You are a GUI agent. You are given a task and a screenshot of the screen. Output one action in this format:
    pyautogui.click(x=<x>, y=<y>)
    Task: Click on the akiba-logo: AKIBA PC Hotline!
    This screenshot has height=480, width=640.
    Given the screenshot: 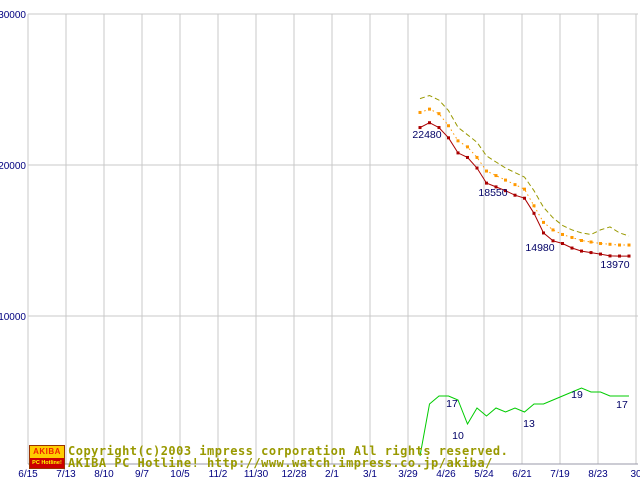 What is the action you would take?
    pyautogui.click(x=47, y=457)
    